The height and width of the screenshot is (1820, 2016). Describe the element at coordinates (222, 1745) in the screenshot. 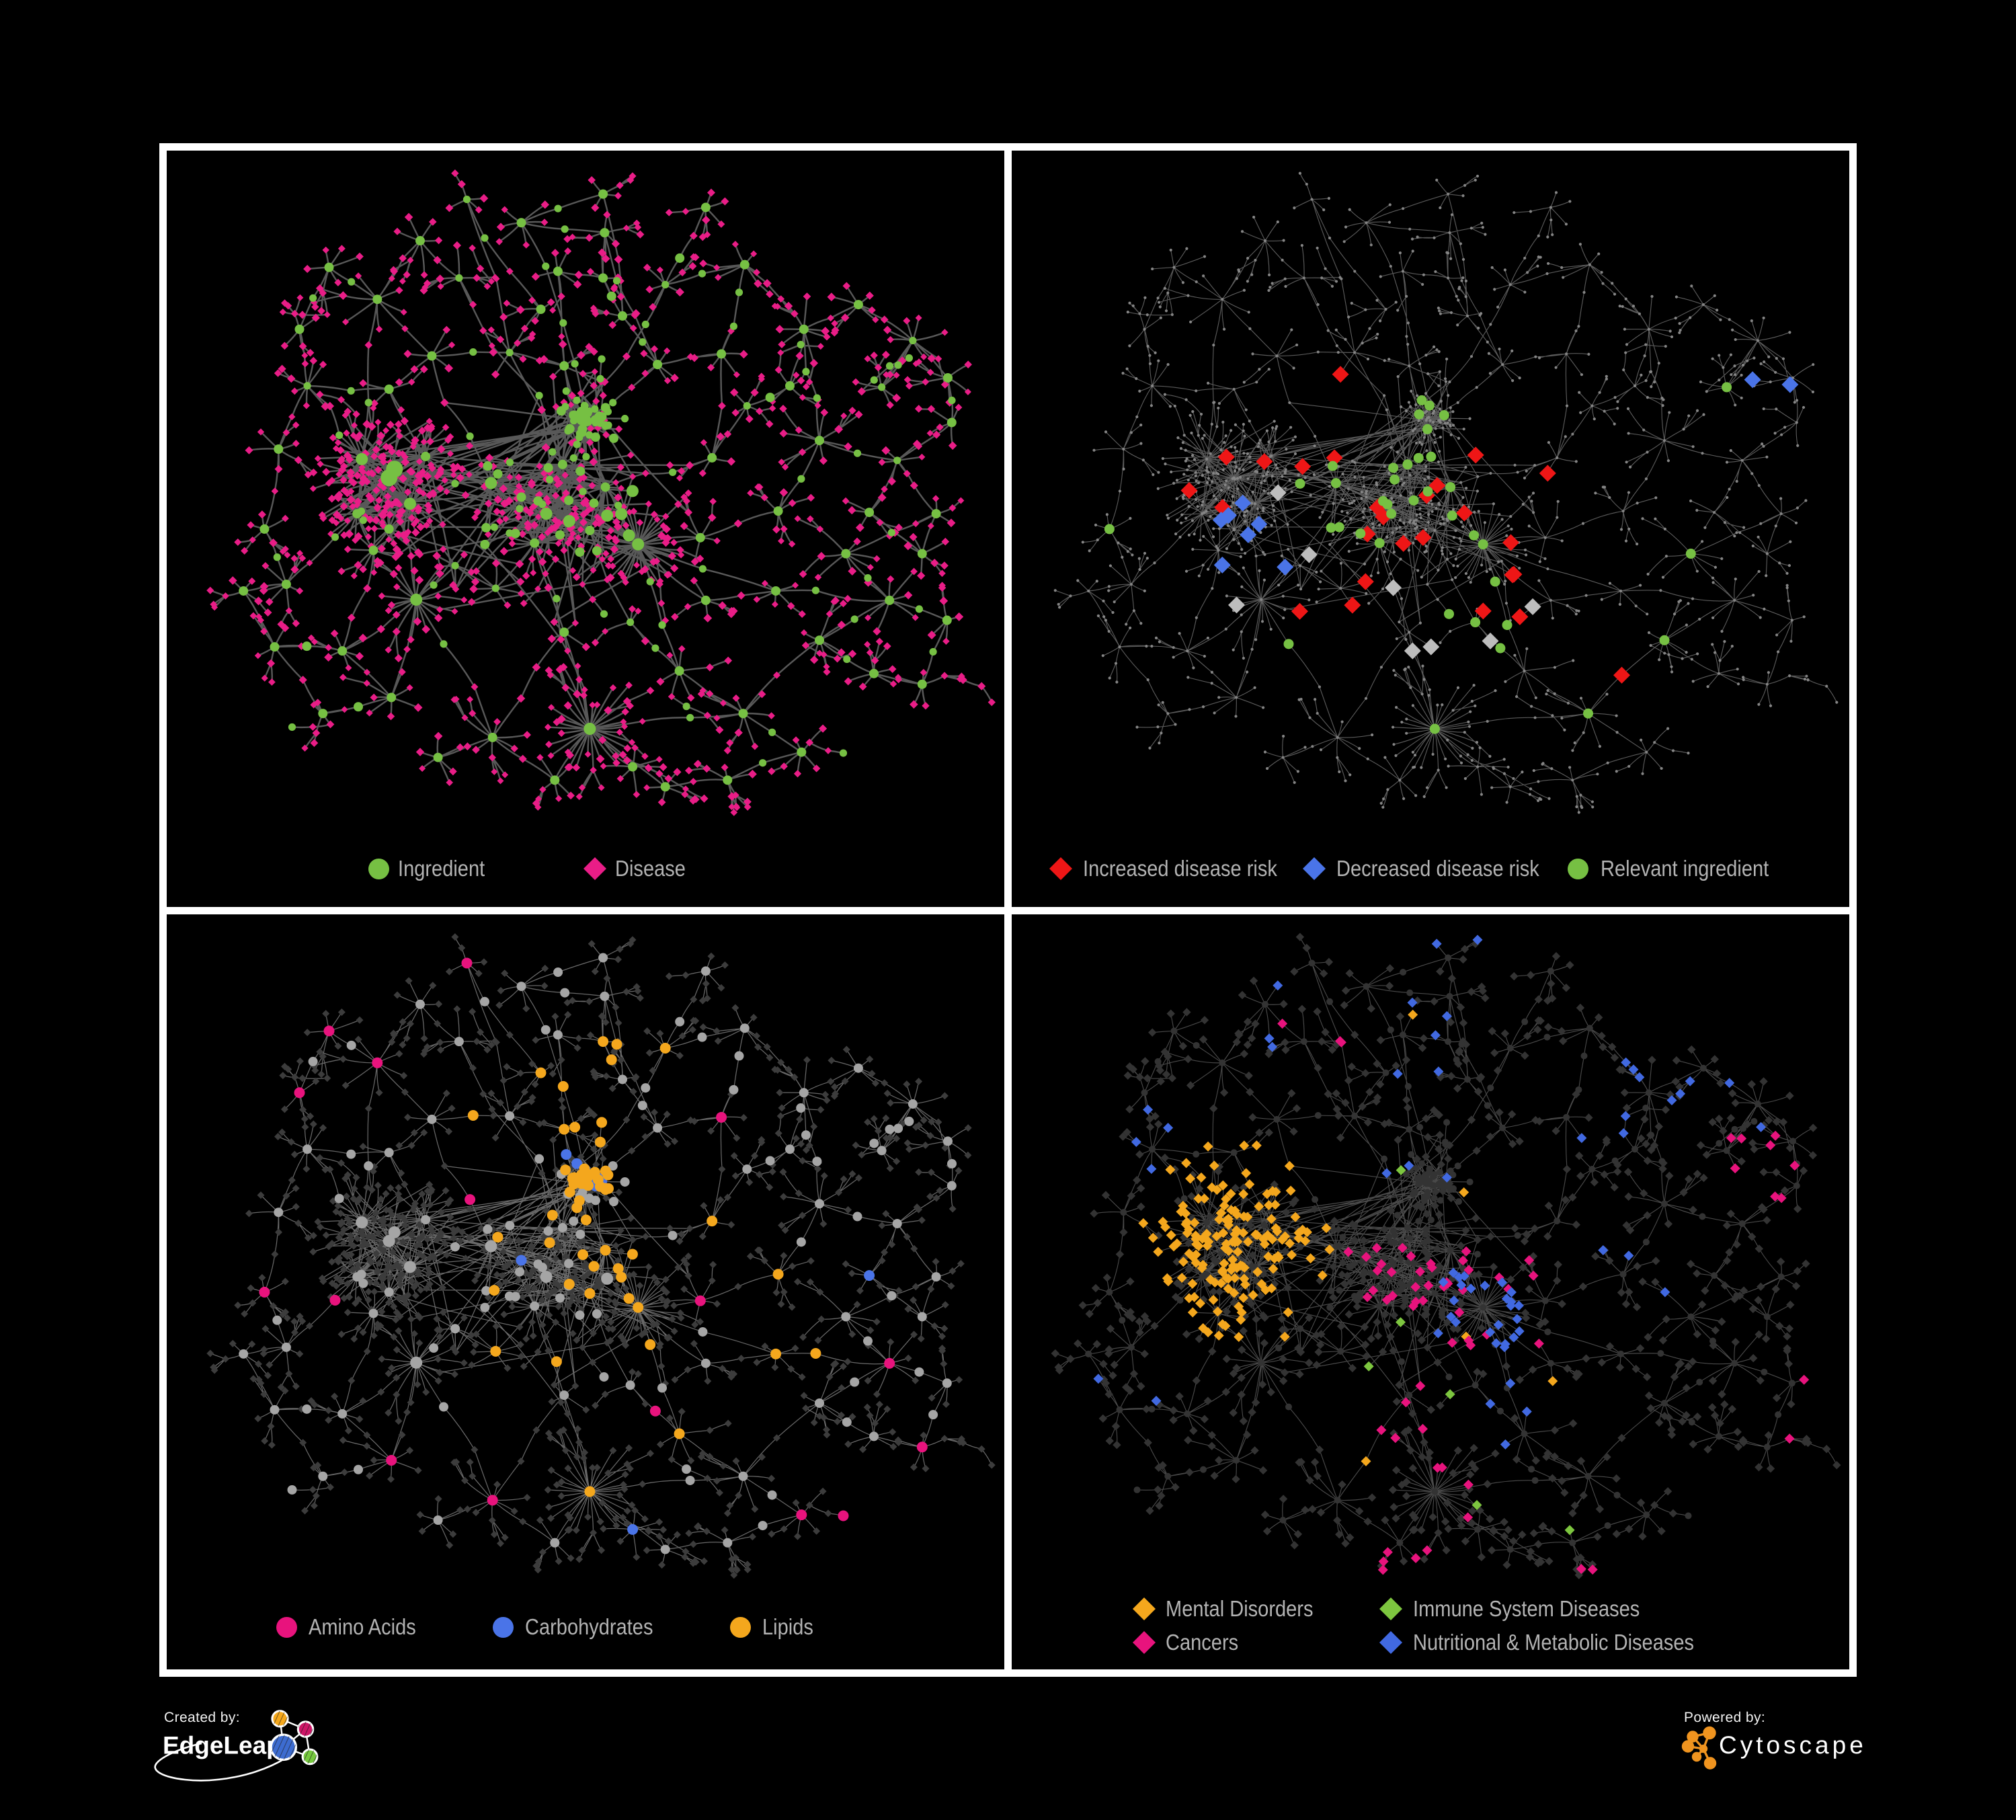

I see `svg-text: EdgeLeap` at that location.